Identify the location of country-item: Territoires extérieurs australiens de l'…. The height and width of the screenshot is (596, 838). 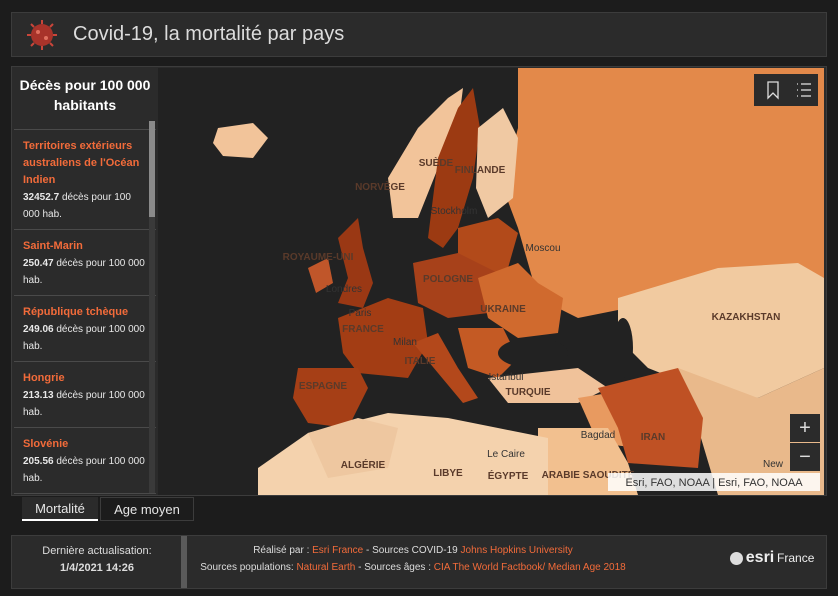
(85, 180).